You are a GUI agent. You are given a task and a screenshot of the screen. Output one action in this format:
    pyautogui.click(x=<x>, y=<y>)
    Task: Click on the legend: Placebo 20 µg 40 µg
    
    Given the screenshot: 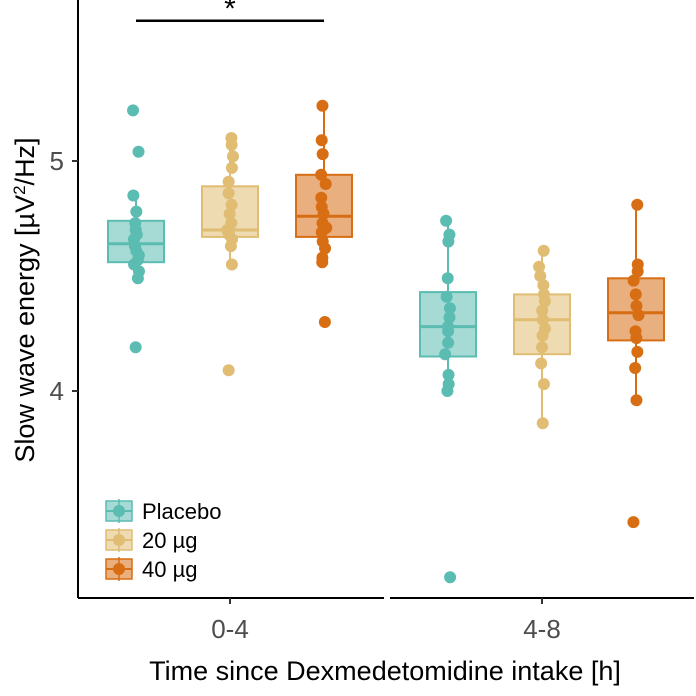 What is the action you would take?
    pyautogui.click(x=163, y=540)
    